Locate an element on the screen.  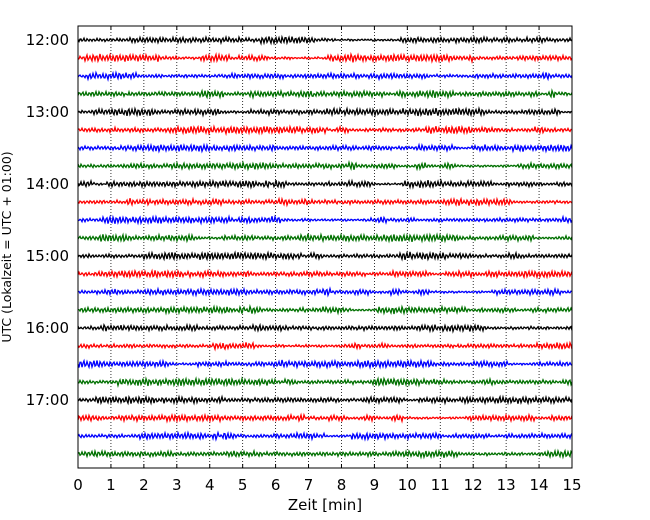
y-tick-label: 15:00 is located at coordinates (47, 256).